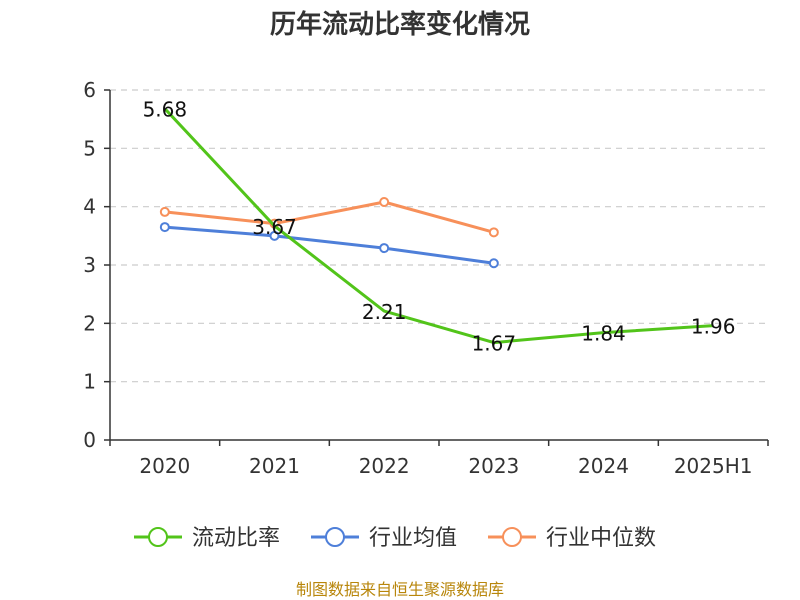 Image resolution: width=800 pixels, height=600 pixels. What do you see at coordinates (89, 207) in the screenshot?
I see `y-tick-label: 4` at bounding box center [89, 207].